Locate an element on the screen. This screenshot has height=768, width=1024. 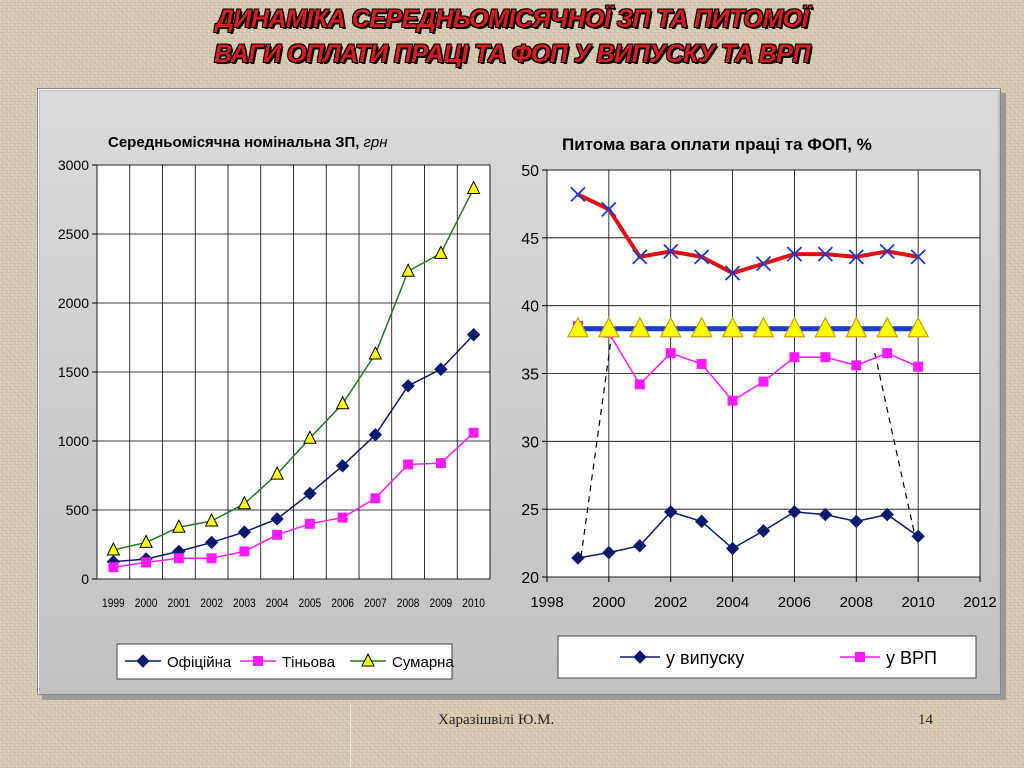
x-tick-label: 2008 is located at coordinates (408, 603).